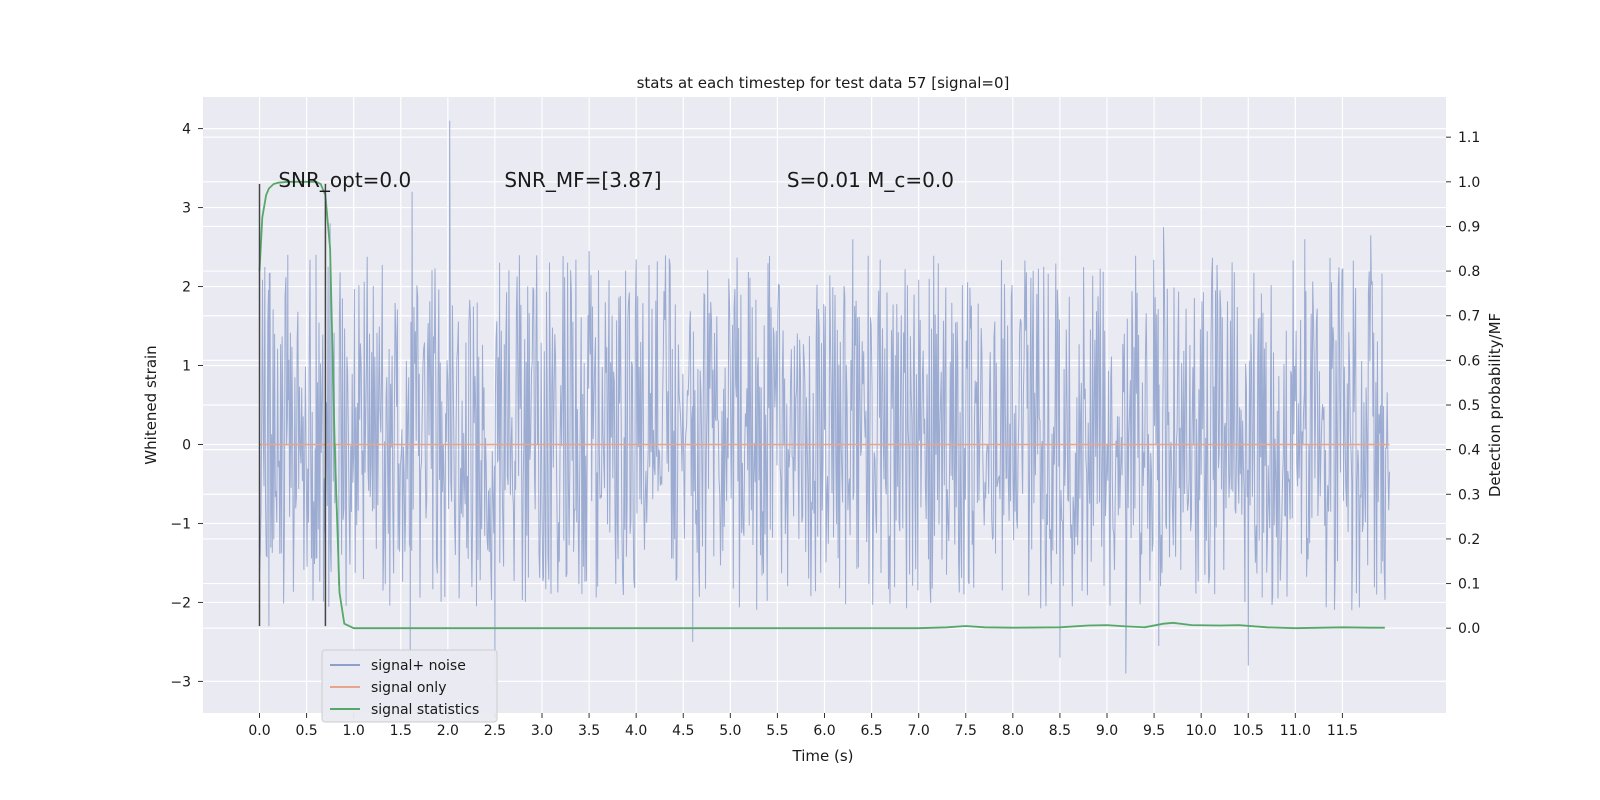  What do you see at coordinates (259, 731) in the screenshot?
I see `x-tick-label-0: 0.0` at bounding box center [259, 731].